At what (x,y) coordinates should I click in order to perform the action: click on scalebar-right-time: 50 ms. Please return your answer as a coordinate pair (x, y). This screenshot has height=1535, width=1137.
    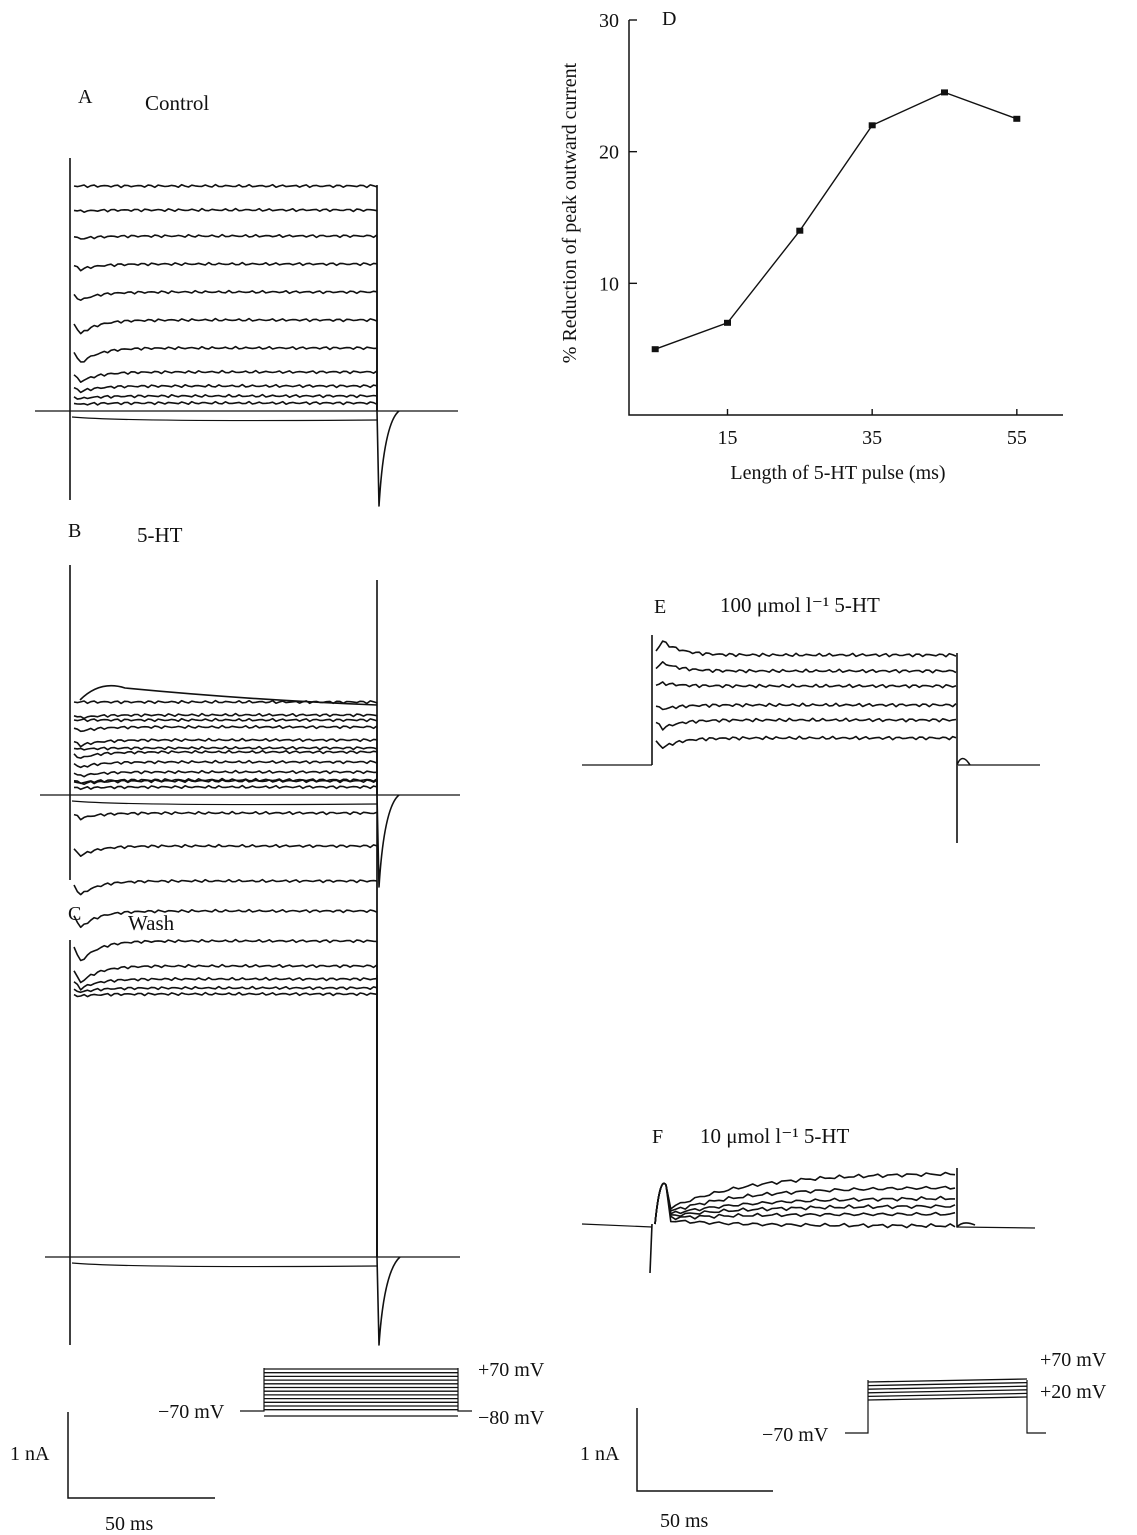
    Looking at the image, I should click on (684, 1521).